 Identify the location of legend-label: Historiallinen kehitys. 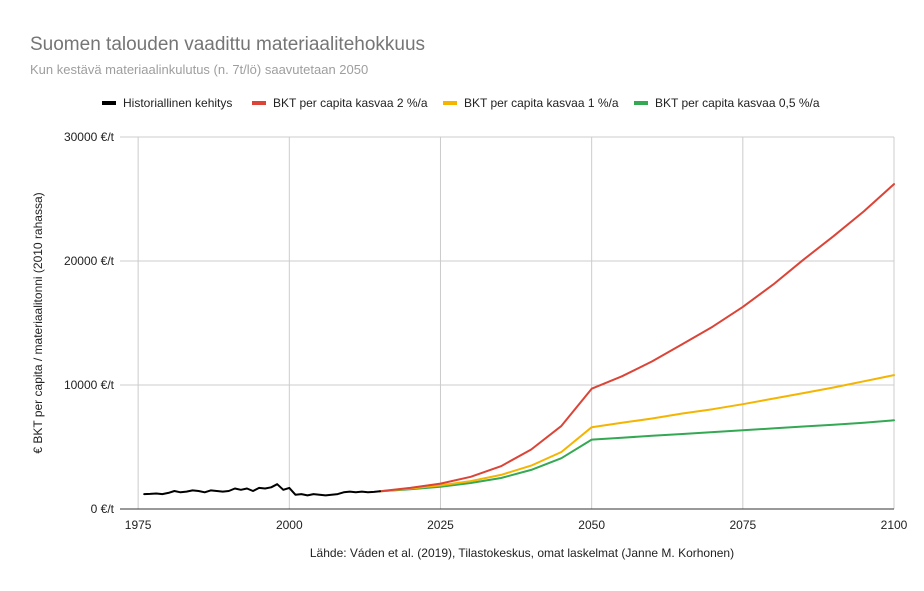
(177, 103).